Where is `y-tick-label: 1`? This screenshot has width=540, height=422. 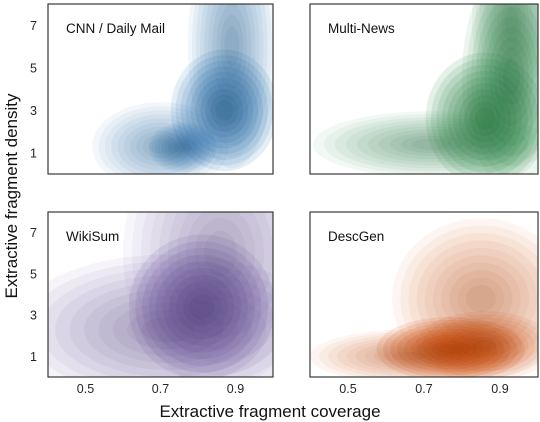
y-tick-label: 1 is located at coordinates (33, 357).